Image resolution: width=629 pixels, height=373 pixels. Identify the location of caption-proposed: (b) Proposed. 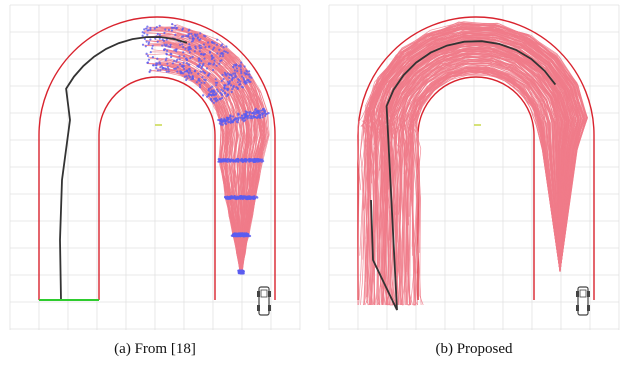
(474, 349).